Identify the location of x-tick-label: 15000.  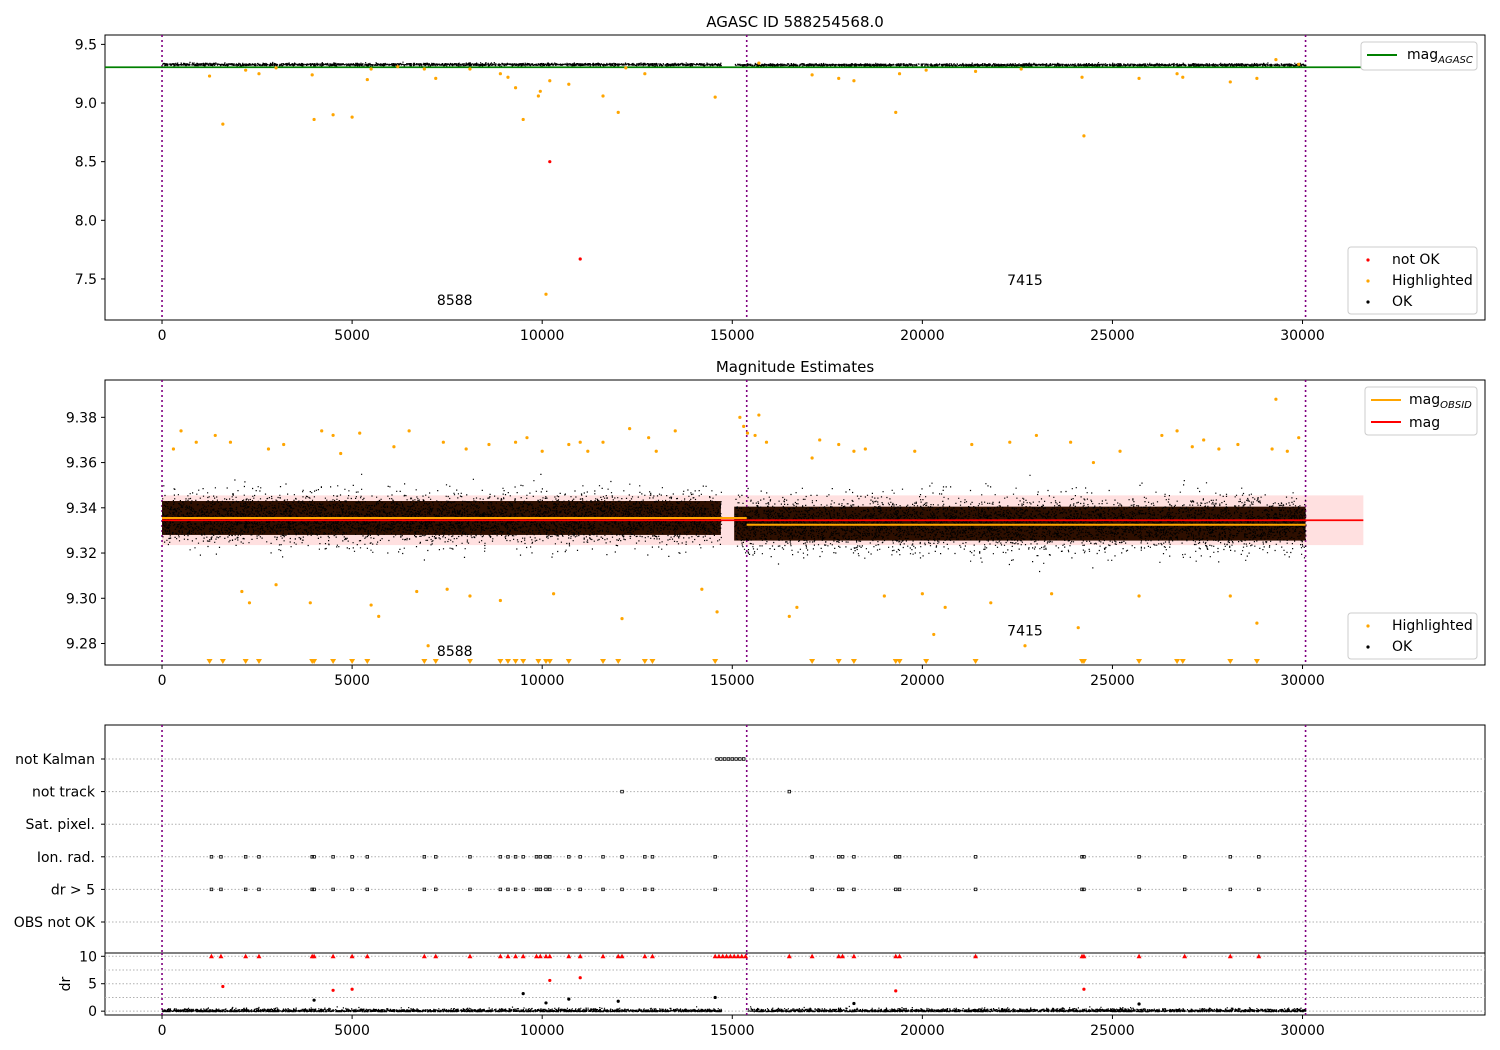
(732, 1031).